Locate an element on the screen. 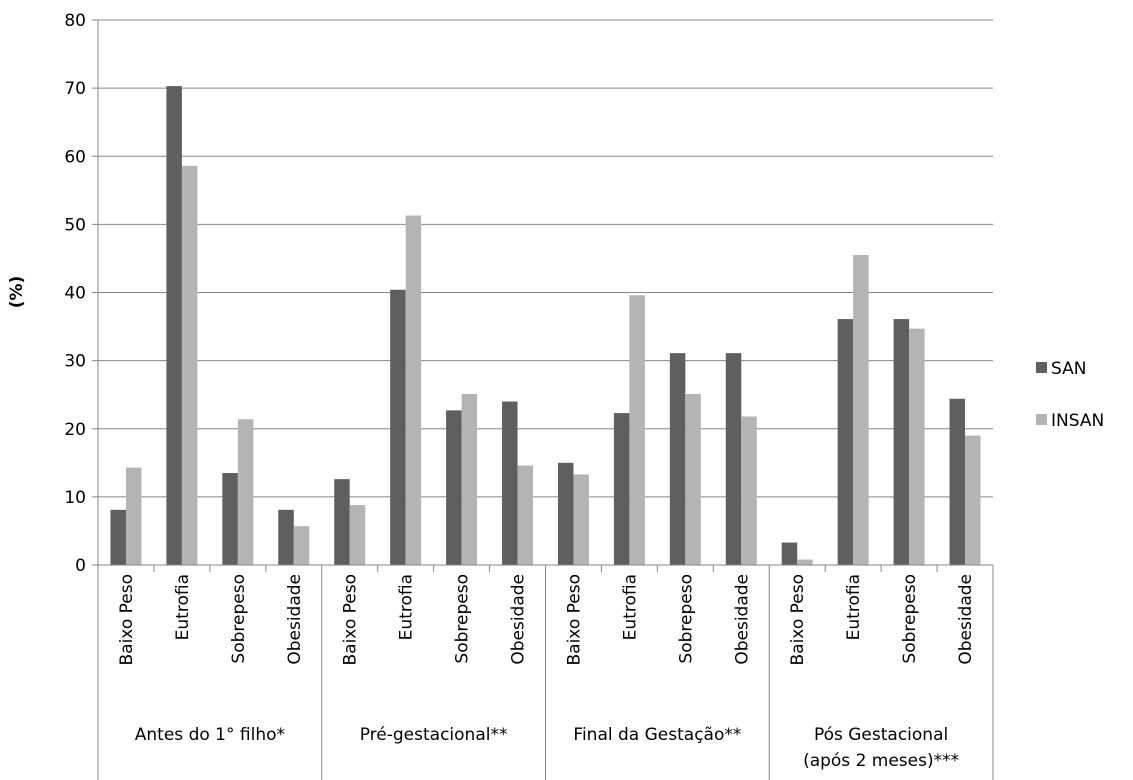 The width and height of the screenshot is (1133, 780). y-axis: 0 10 20 30 40 50 60 70 80 is located at coordinates (81, 293).